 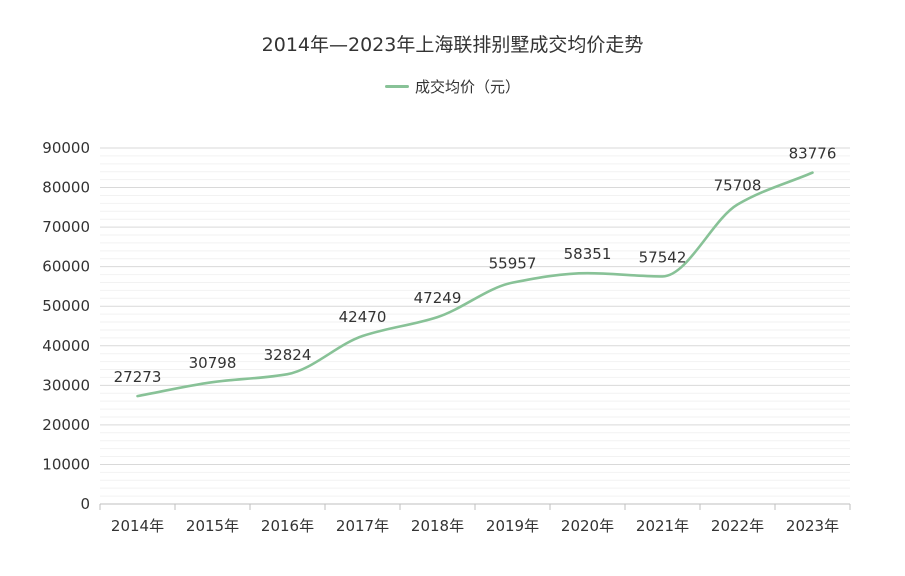 I want to click on y-tick-label: 0, so click(x=85, y=504).